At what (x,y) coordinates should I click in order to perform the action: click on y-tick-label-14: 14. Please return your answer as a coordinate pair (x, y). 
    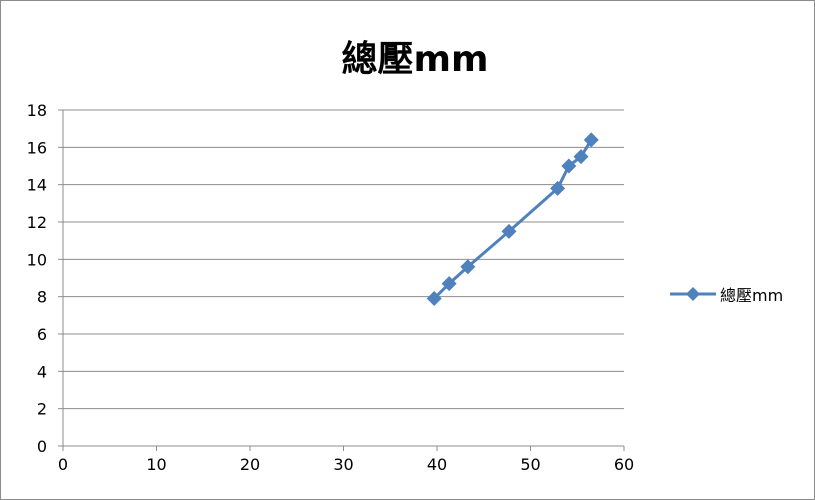
    Looking at the image, I should click on (37, 185).